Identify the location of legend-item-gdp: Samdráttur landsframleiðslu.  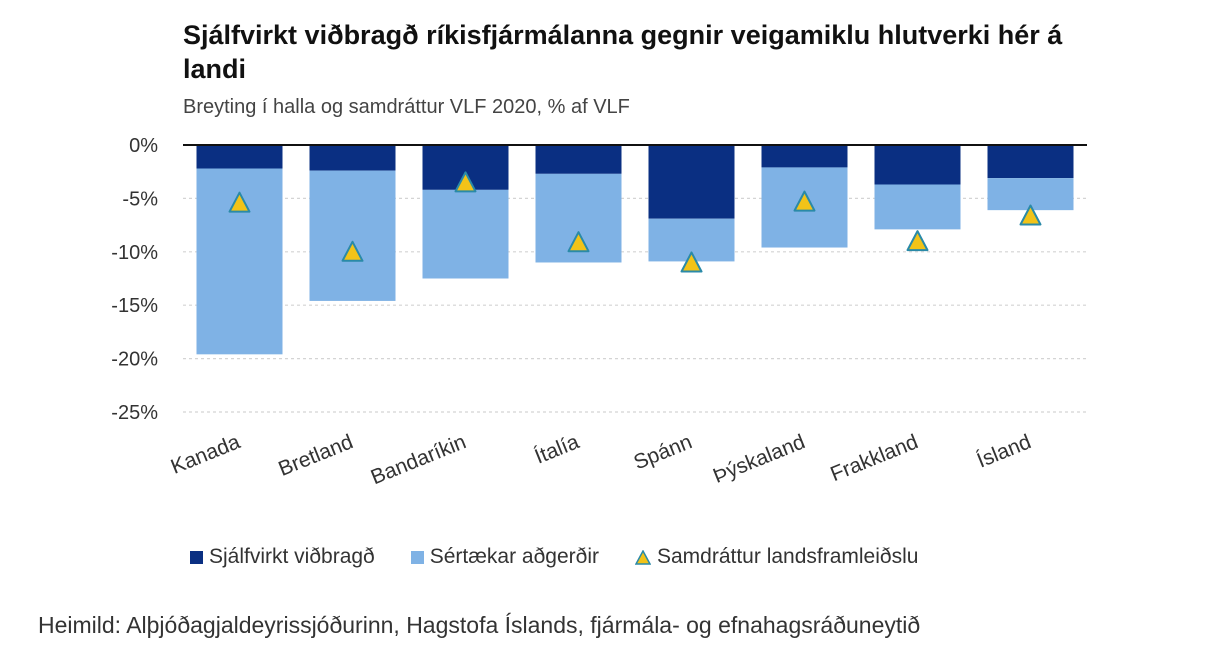
(776, 557).